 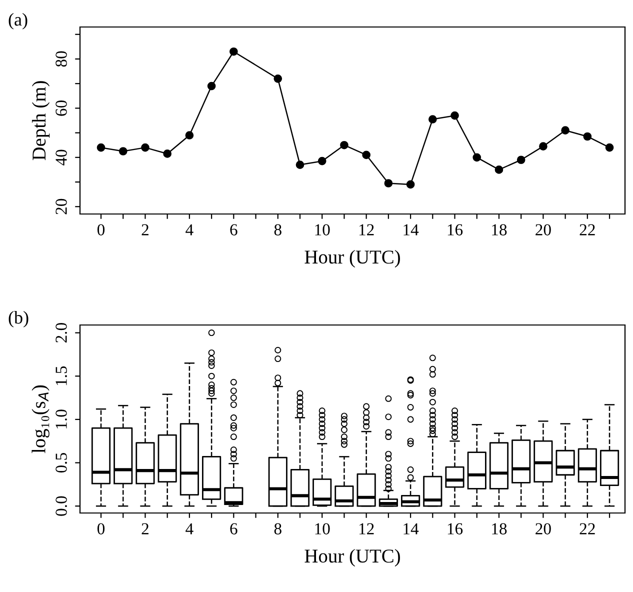 I want to click on y-tick-label: 0.5, so click(x=61, y=462).